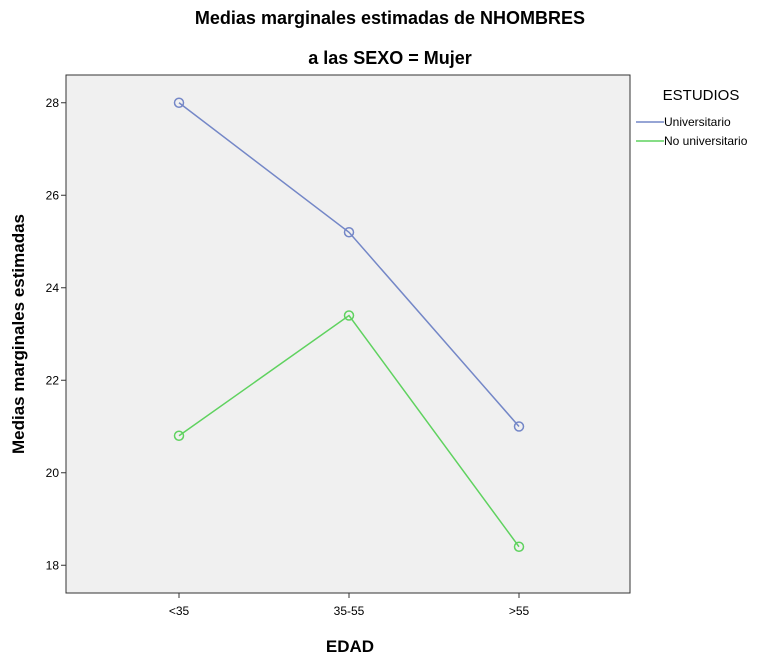 The height and width of the screenshot is (655, 770). I want to click on y-tick-label: 24, so click(53, 288).